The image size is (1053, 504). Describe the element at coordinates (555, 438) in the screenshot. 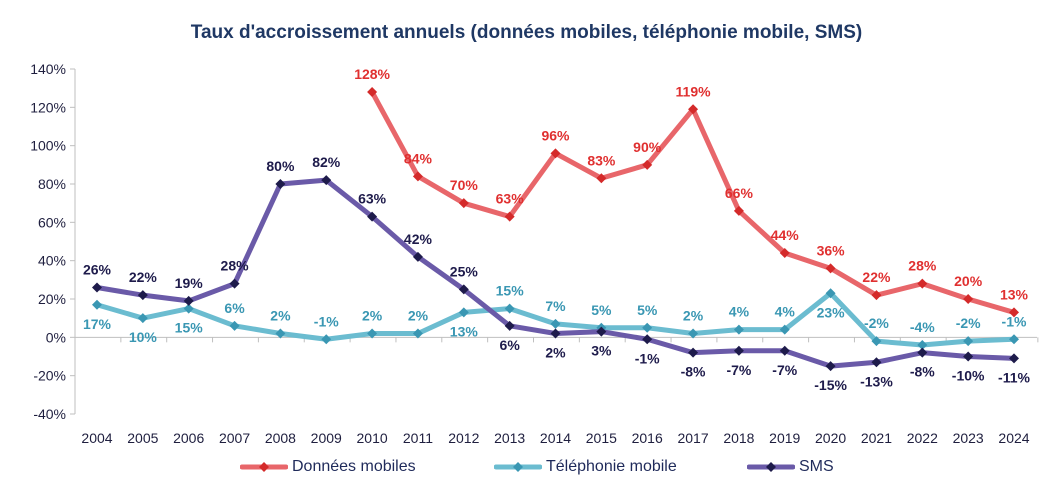

I see `x-tick-label: 2014` at that location.